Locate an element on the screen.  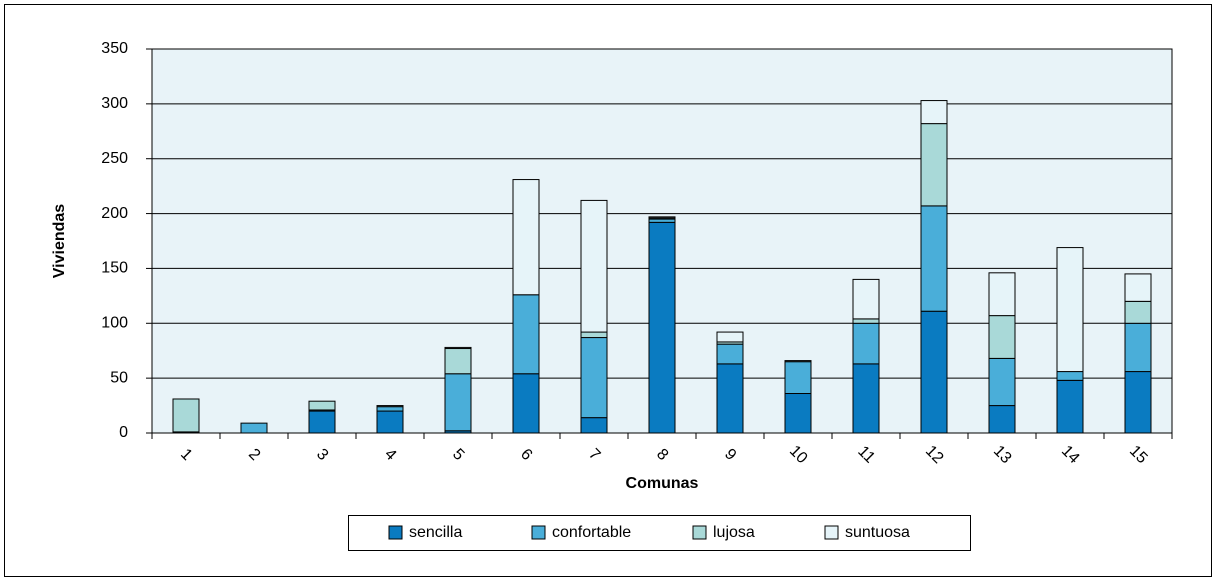
legend-box is located at coordinates (659, 533).